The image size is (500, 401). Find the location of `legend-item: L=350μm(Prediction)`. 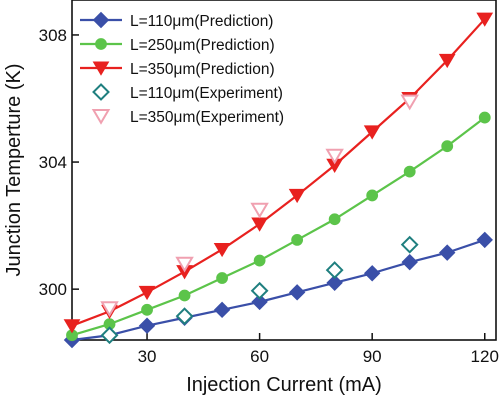

legend-item: L=350μm(Prediction) is located at coordinates (177, 69).